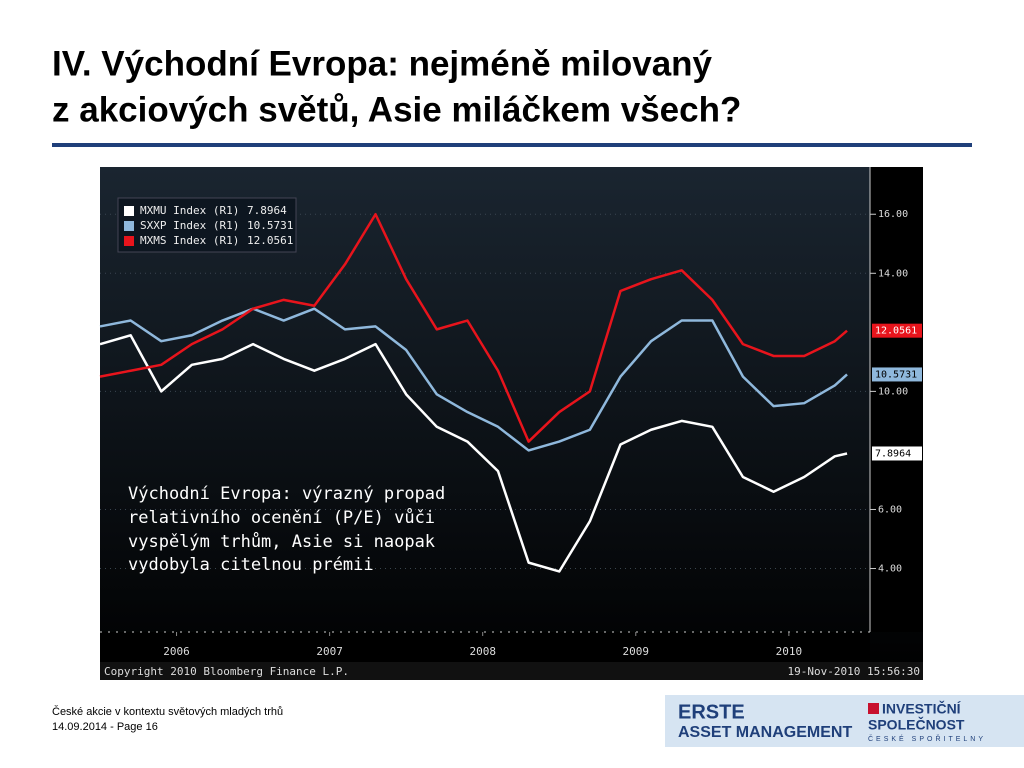 The width and height of the screenshot is (1024, 768). Describe the element at coordinates (281, 541) in the screenshot. I see `annotation: vyspělým trhům, Asie si naopak` at that location.